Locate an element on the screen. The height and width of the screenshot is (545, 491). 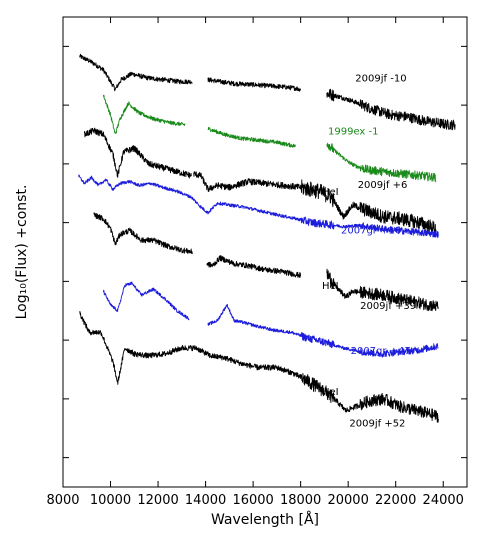
x-tick-label-2: 10000 is located at coordinates (110, 500).